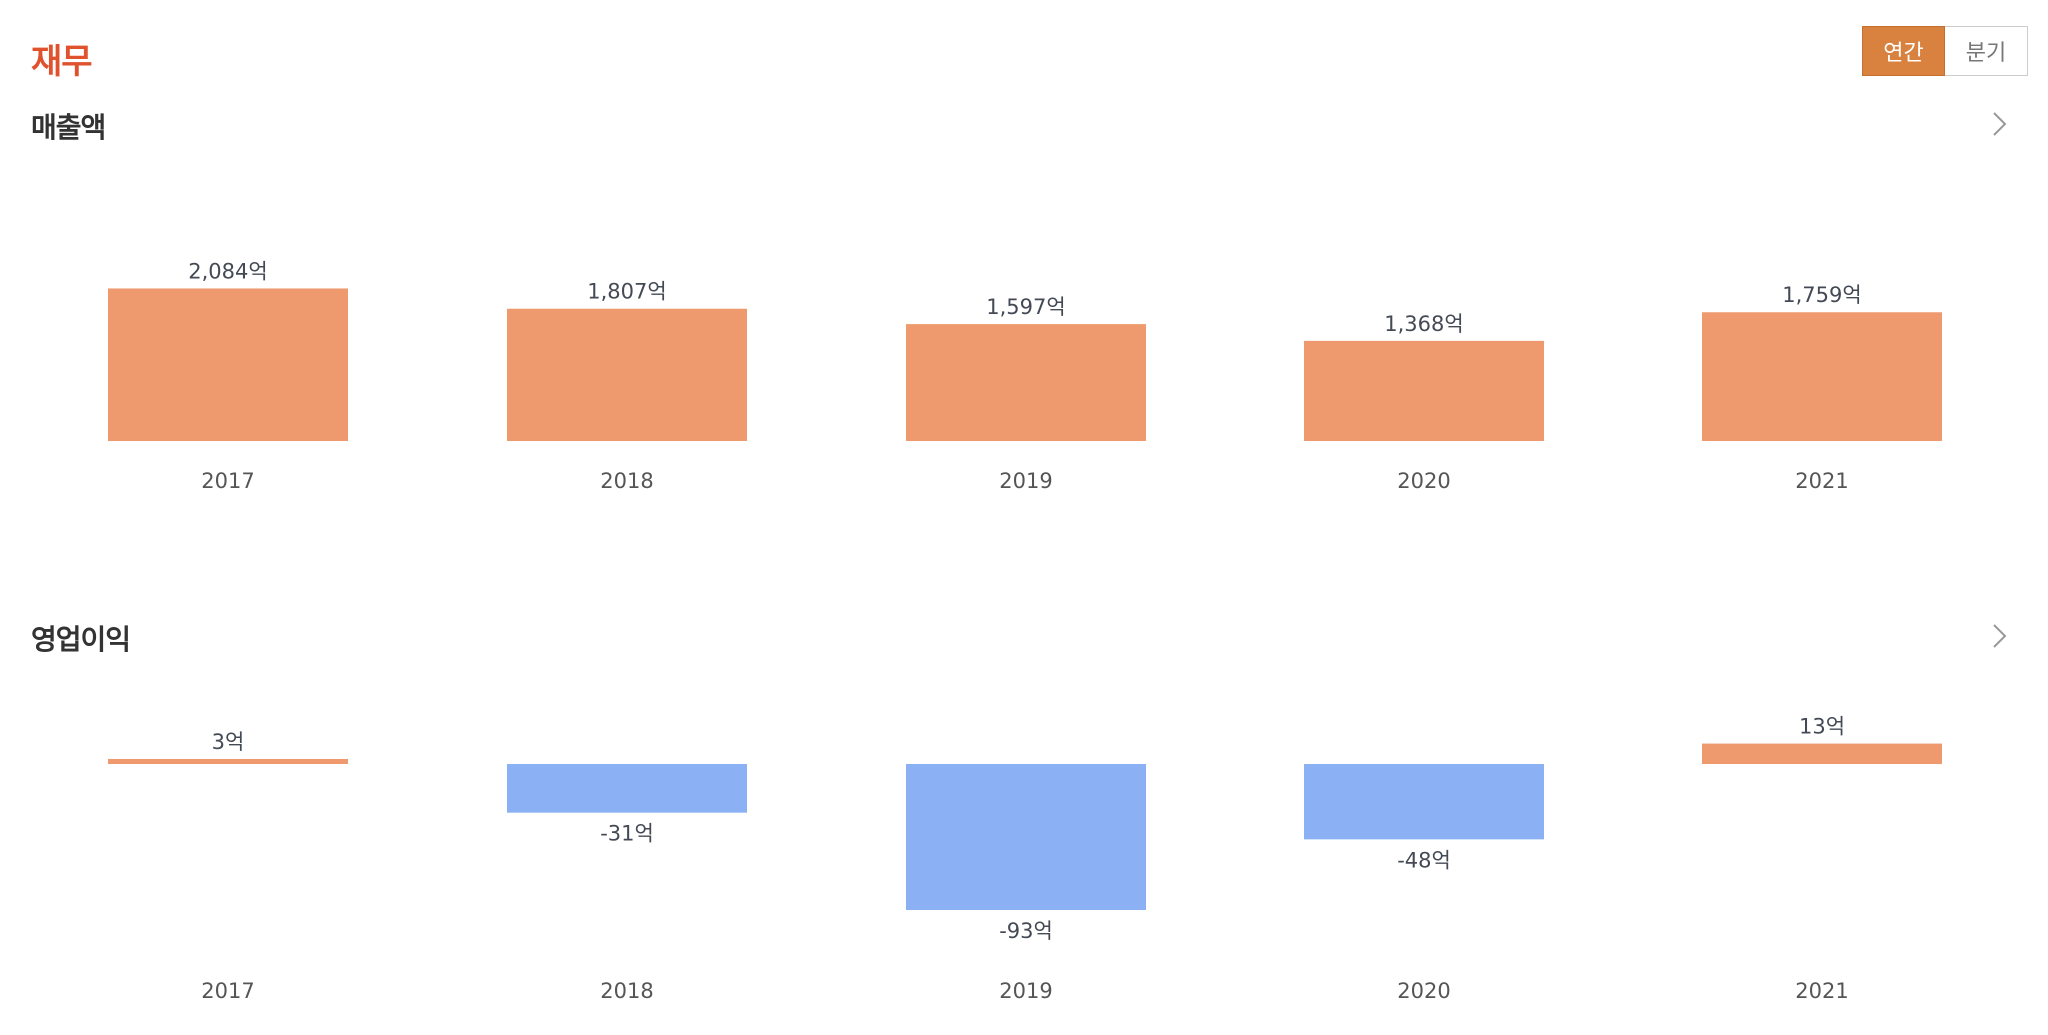 Image resolution: width=2048 pixels, height=1035 pixels. Describe the element at coordinates (1903, 51) in the screenshot. I see `toggle-annual-button: 연간` at that location.